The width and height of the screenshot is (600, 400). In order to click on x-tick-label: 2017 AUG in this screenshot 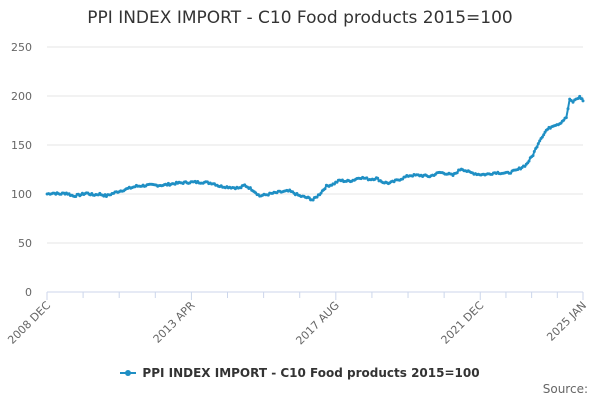, I will do `click(317, 323)`.